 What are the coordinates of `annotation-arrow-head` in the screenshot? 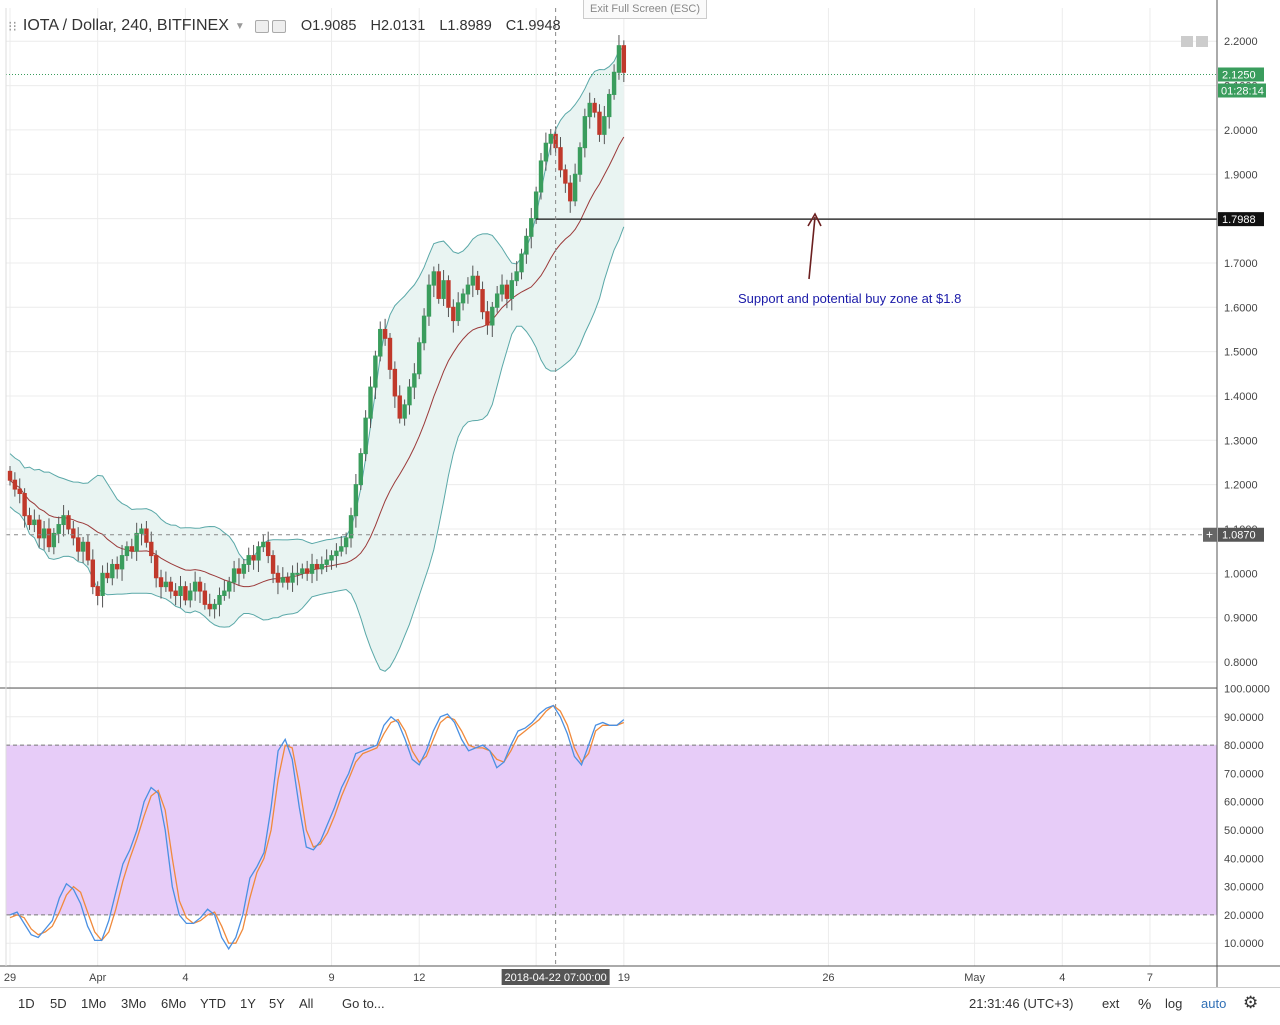 It's located at (814, 219).